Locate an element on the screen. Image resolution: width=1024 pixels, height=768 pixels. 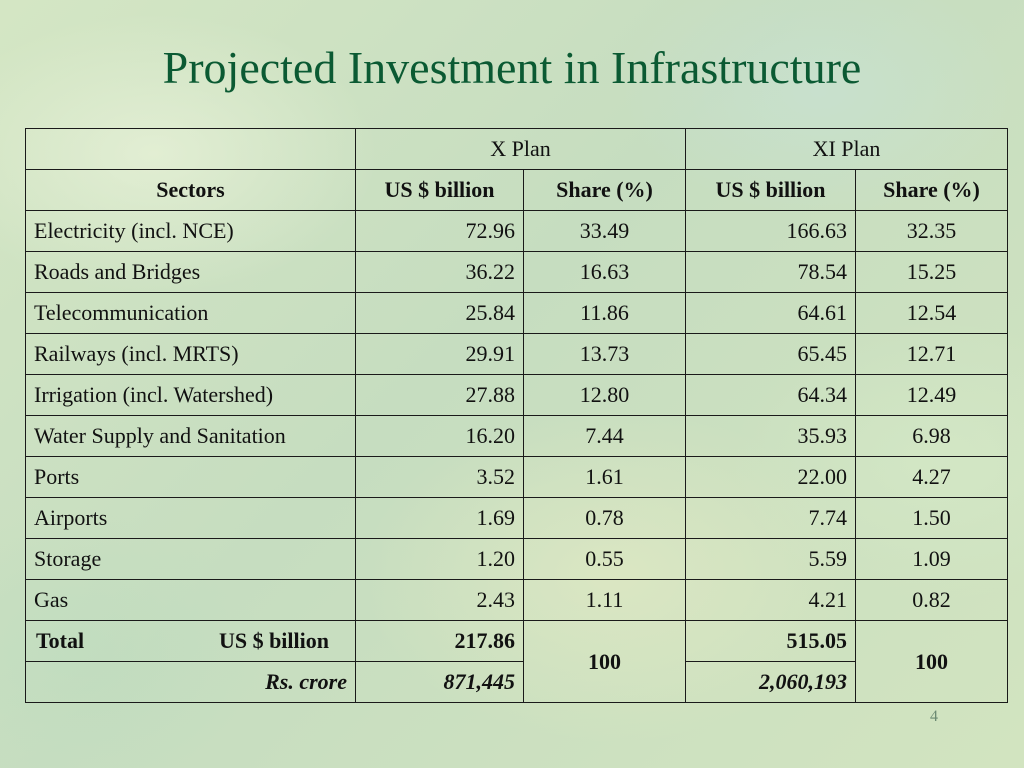
xi-usd-cell: 4.21 is located at coordinates (770, 600).